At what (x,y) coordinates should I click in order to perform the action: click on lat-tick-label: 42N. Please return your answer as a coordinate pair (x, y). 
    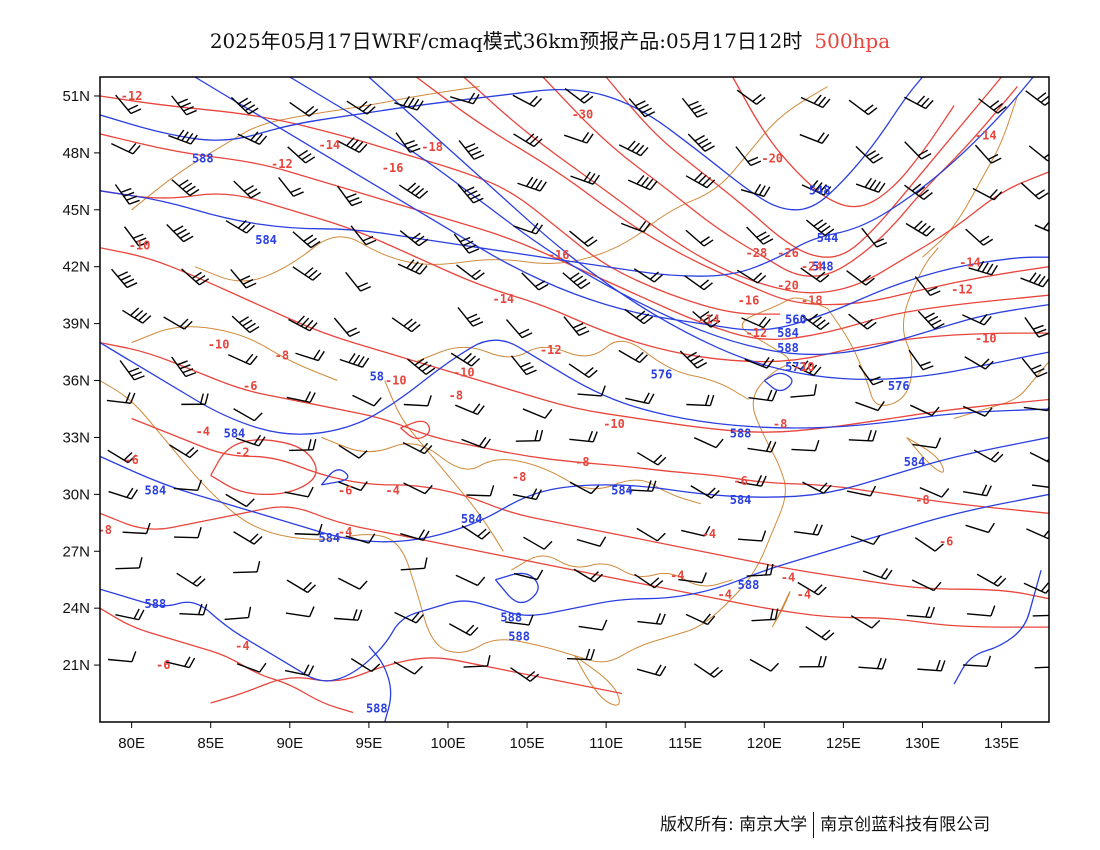
    Looking at the image, I should click on (76, 267).